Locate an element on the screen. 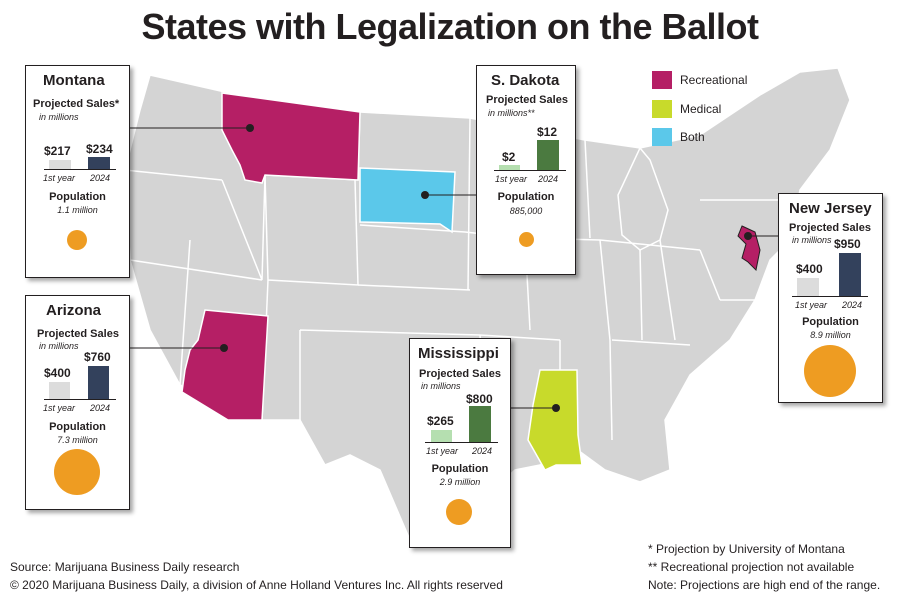 Image resolution: width=900 pixels, height=600 pixels. population-value: 8.9 million is located at coordinates (830, 335).